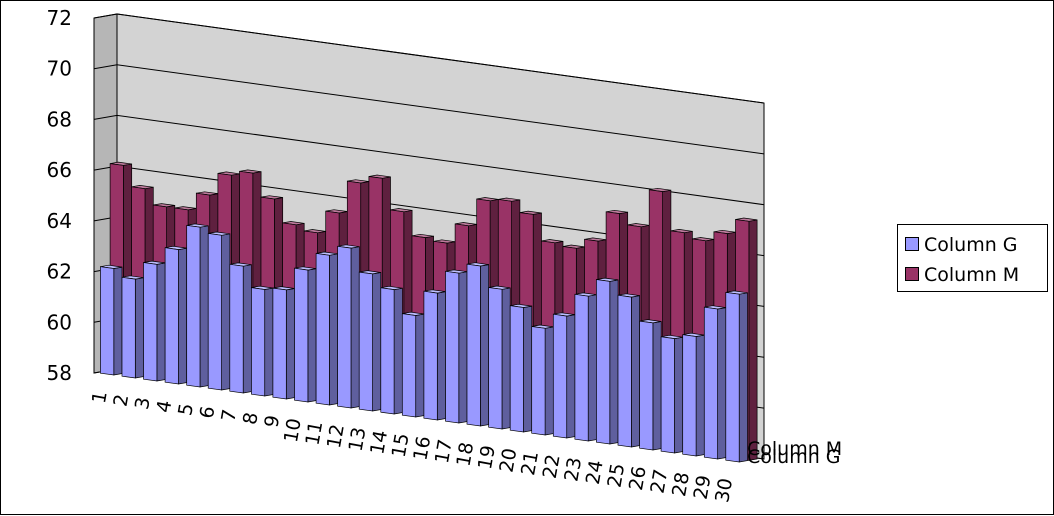  What do you see at coordinates (229, 416) in the screenshot?
I see `x-tick-label: 7` at bounding box center [229, 416].